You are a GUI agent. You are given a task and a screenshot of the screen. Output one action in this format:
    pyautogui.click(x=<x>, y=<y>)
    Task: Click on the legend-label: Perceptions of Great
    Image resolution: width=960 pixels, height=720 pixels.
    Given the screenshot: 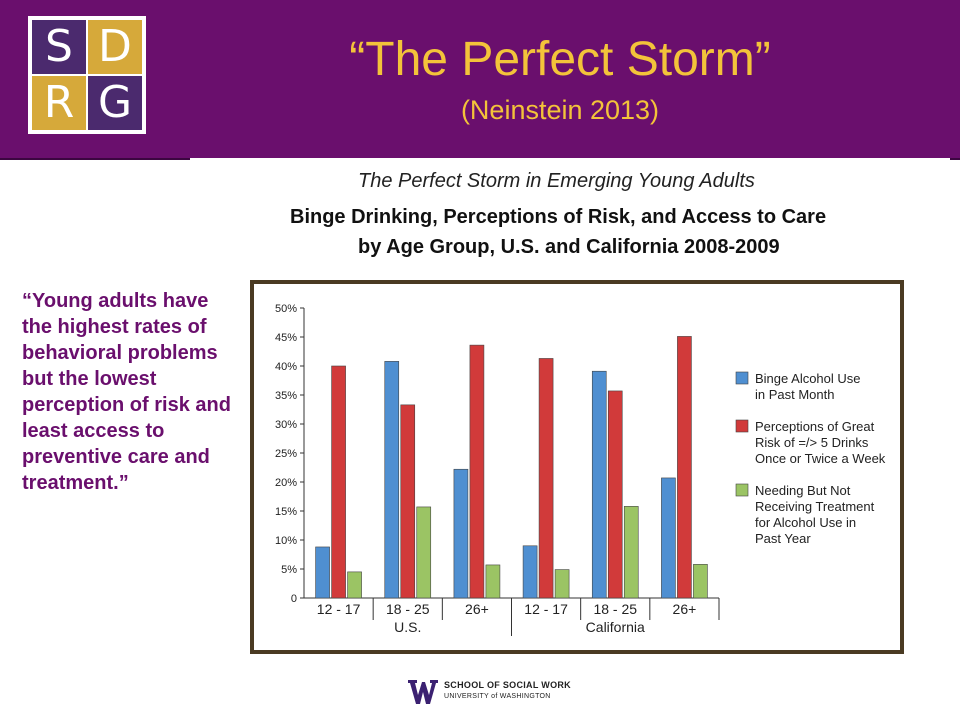 What is the action you would take?
    pyautogui.click(x=815, y=426)
    